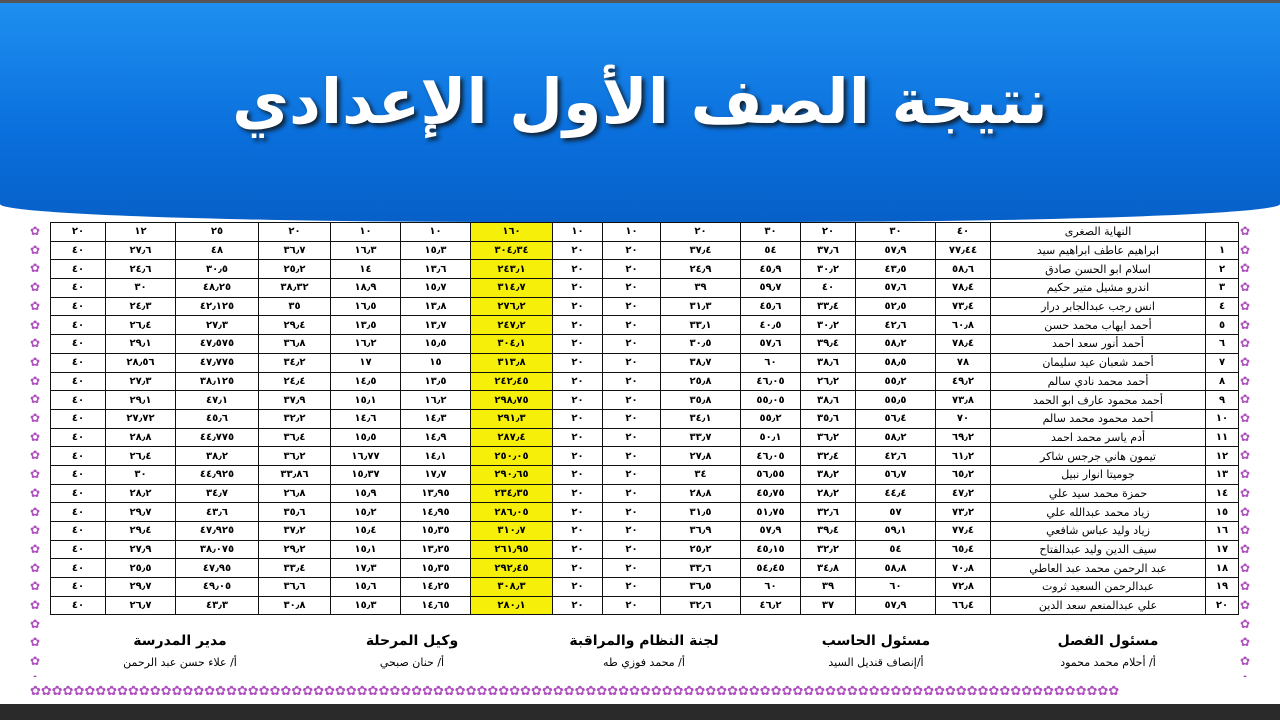 This screenshot has width=1280, height=720. Describe the element at coordinates (770, 437) in the screenshot. I see `score-cell: ٥٠٫١` at that location.